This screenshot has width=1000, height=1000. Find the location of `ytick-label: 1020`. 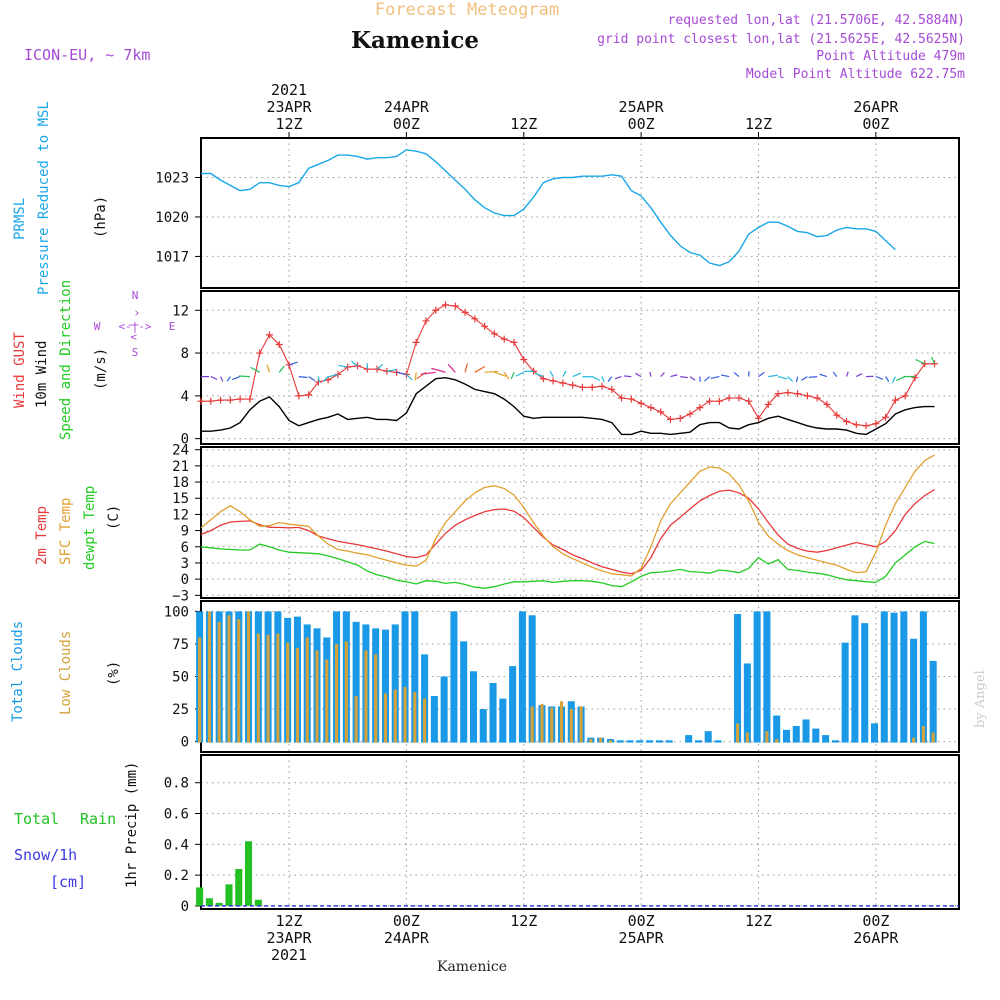

ytick-label: 1020 is located at coordinates (172, 218).